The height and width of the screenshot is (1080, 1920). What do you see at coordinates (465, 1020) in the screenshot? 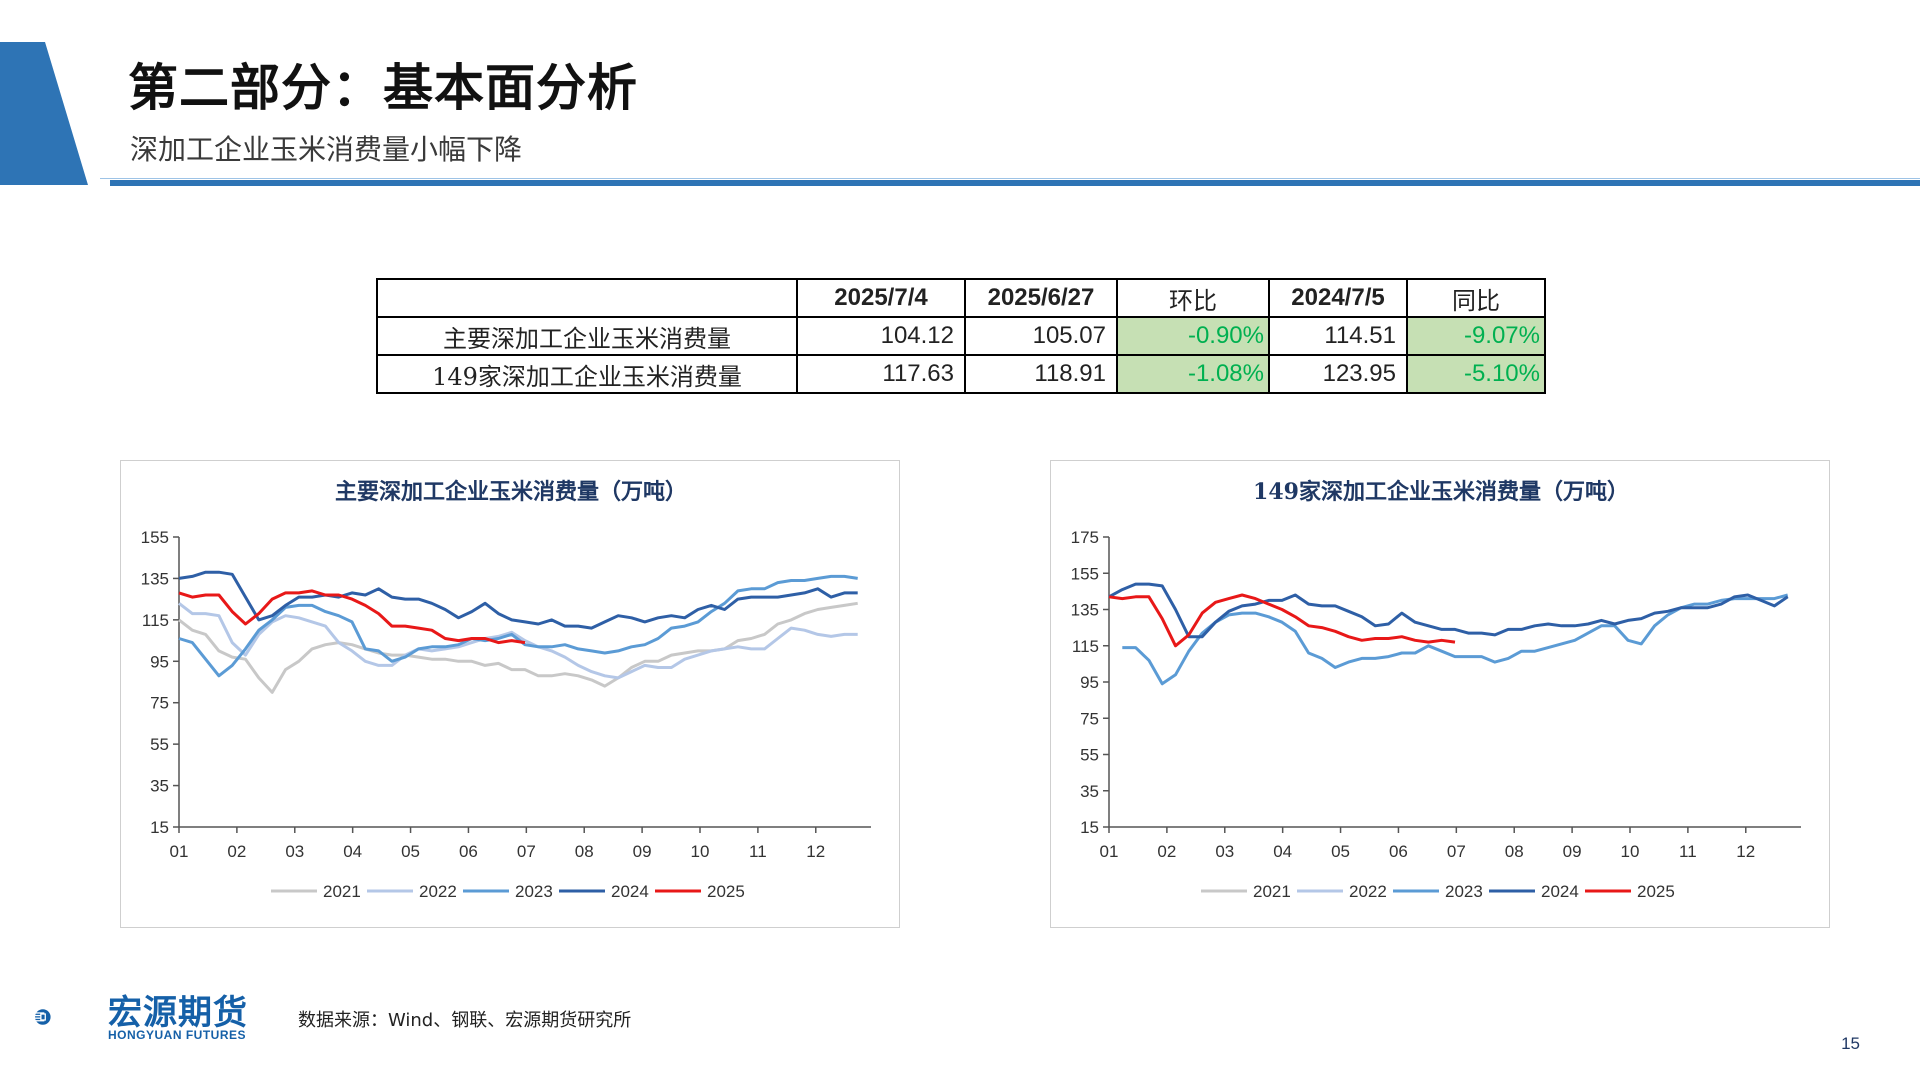
I see `data-source-note: 数据来源：Wind、钢联、宏源期货研究所` at bounding box center [465, 1020].